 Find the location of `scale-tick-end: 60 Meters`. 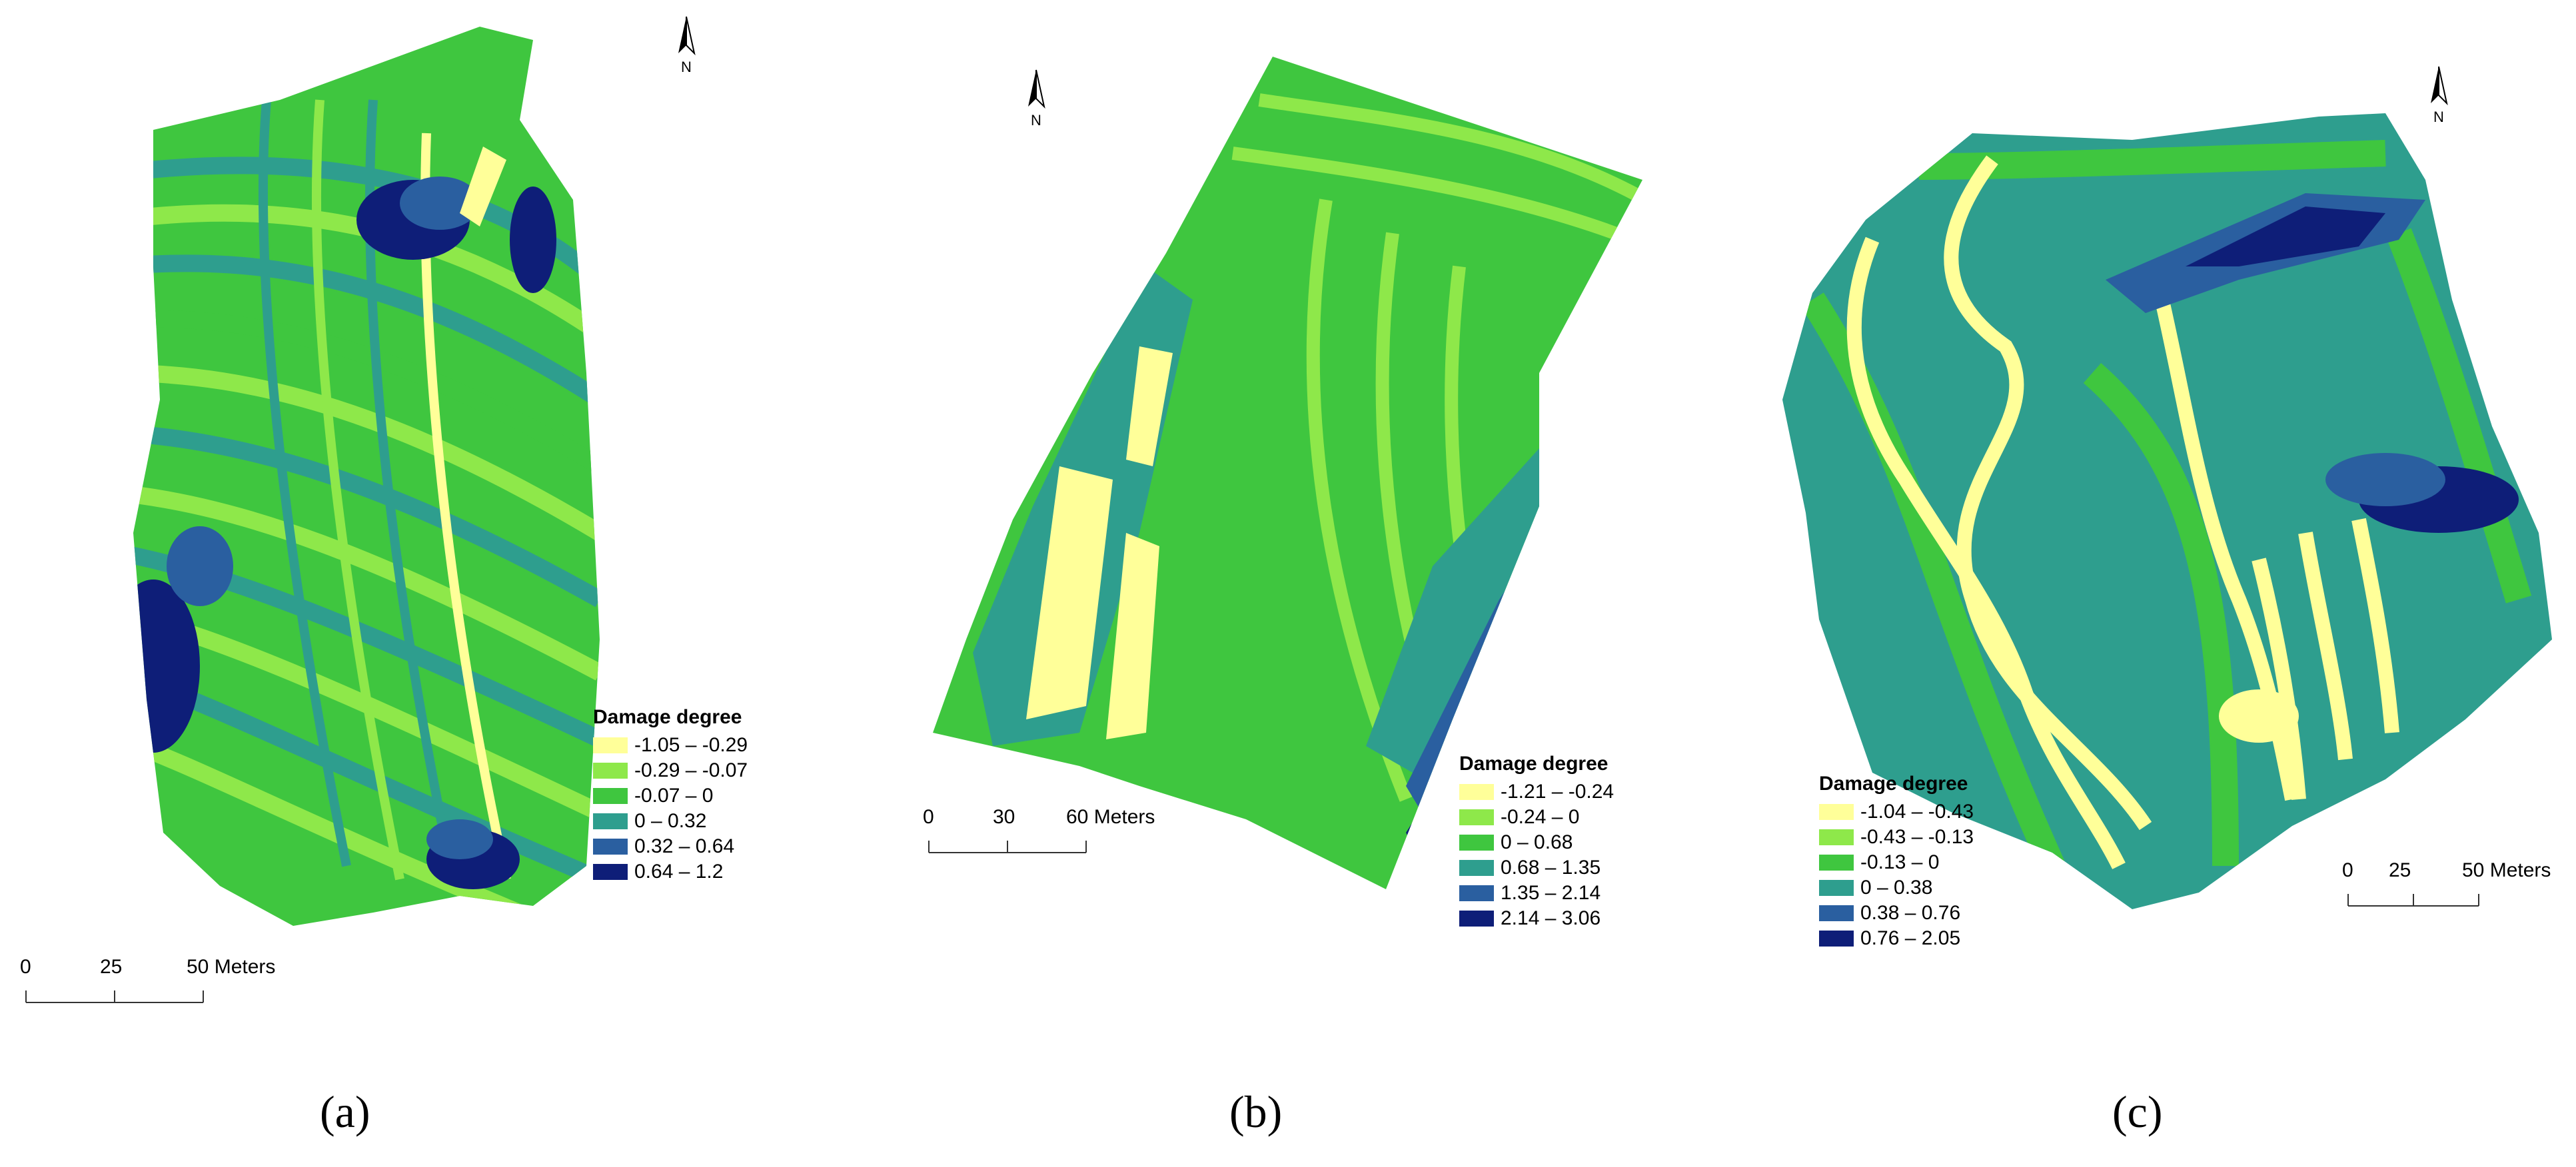

scale-tick-end: 60 Meters is located at coordinates (1110, 817).